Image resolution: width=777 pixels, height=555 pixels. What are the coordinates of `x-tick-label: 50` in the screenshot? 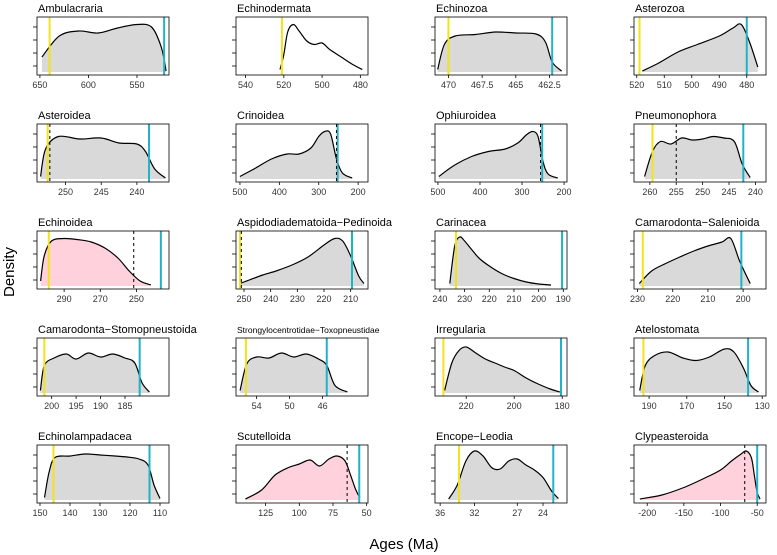 It's located at (367, 513).